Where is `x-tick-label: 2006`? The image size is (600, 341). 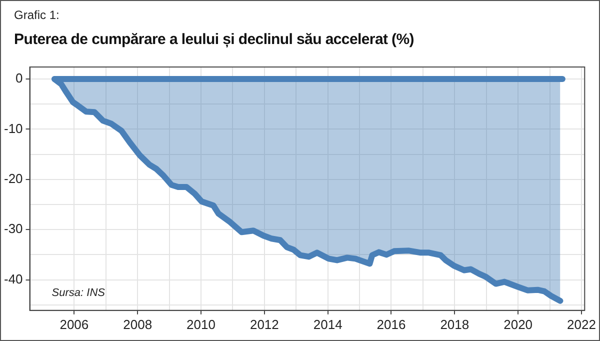
x-tick-label: 2006 is located at coordinates (74, 324).